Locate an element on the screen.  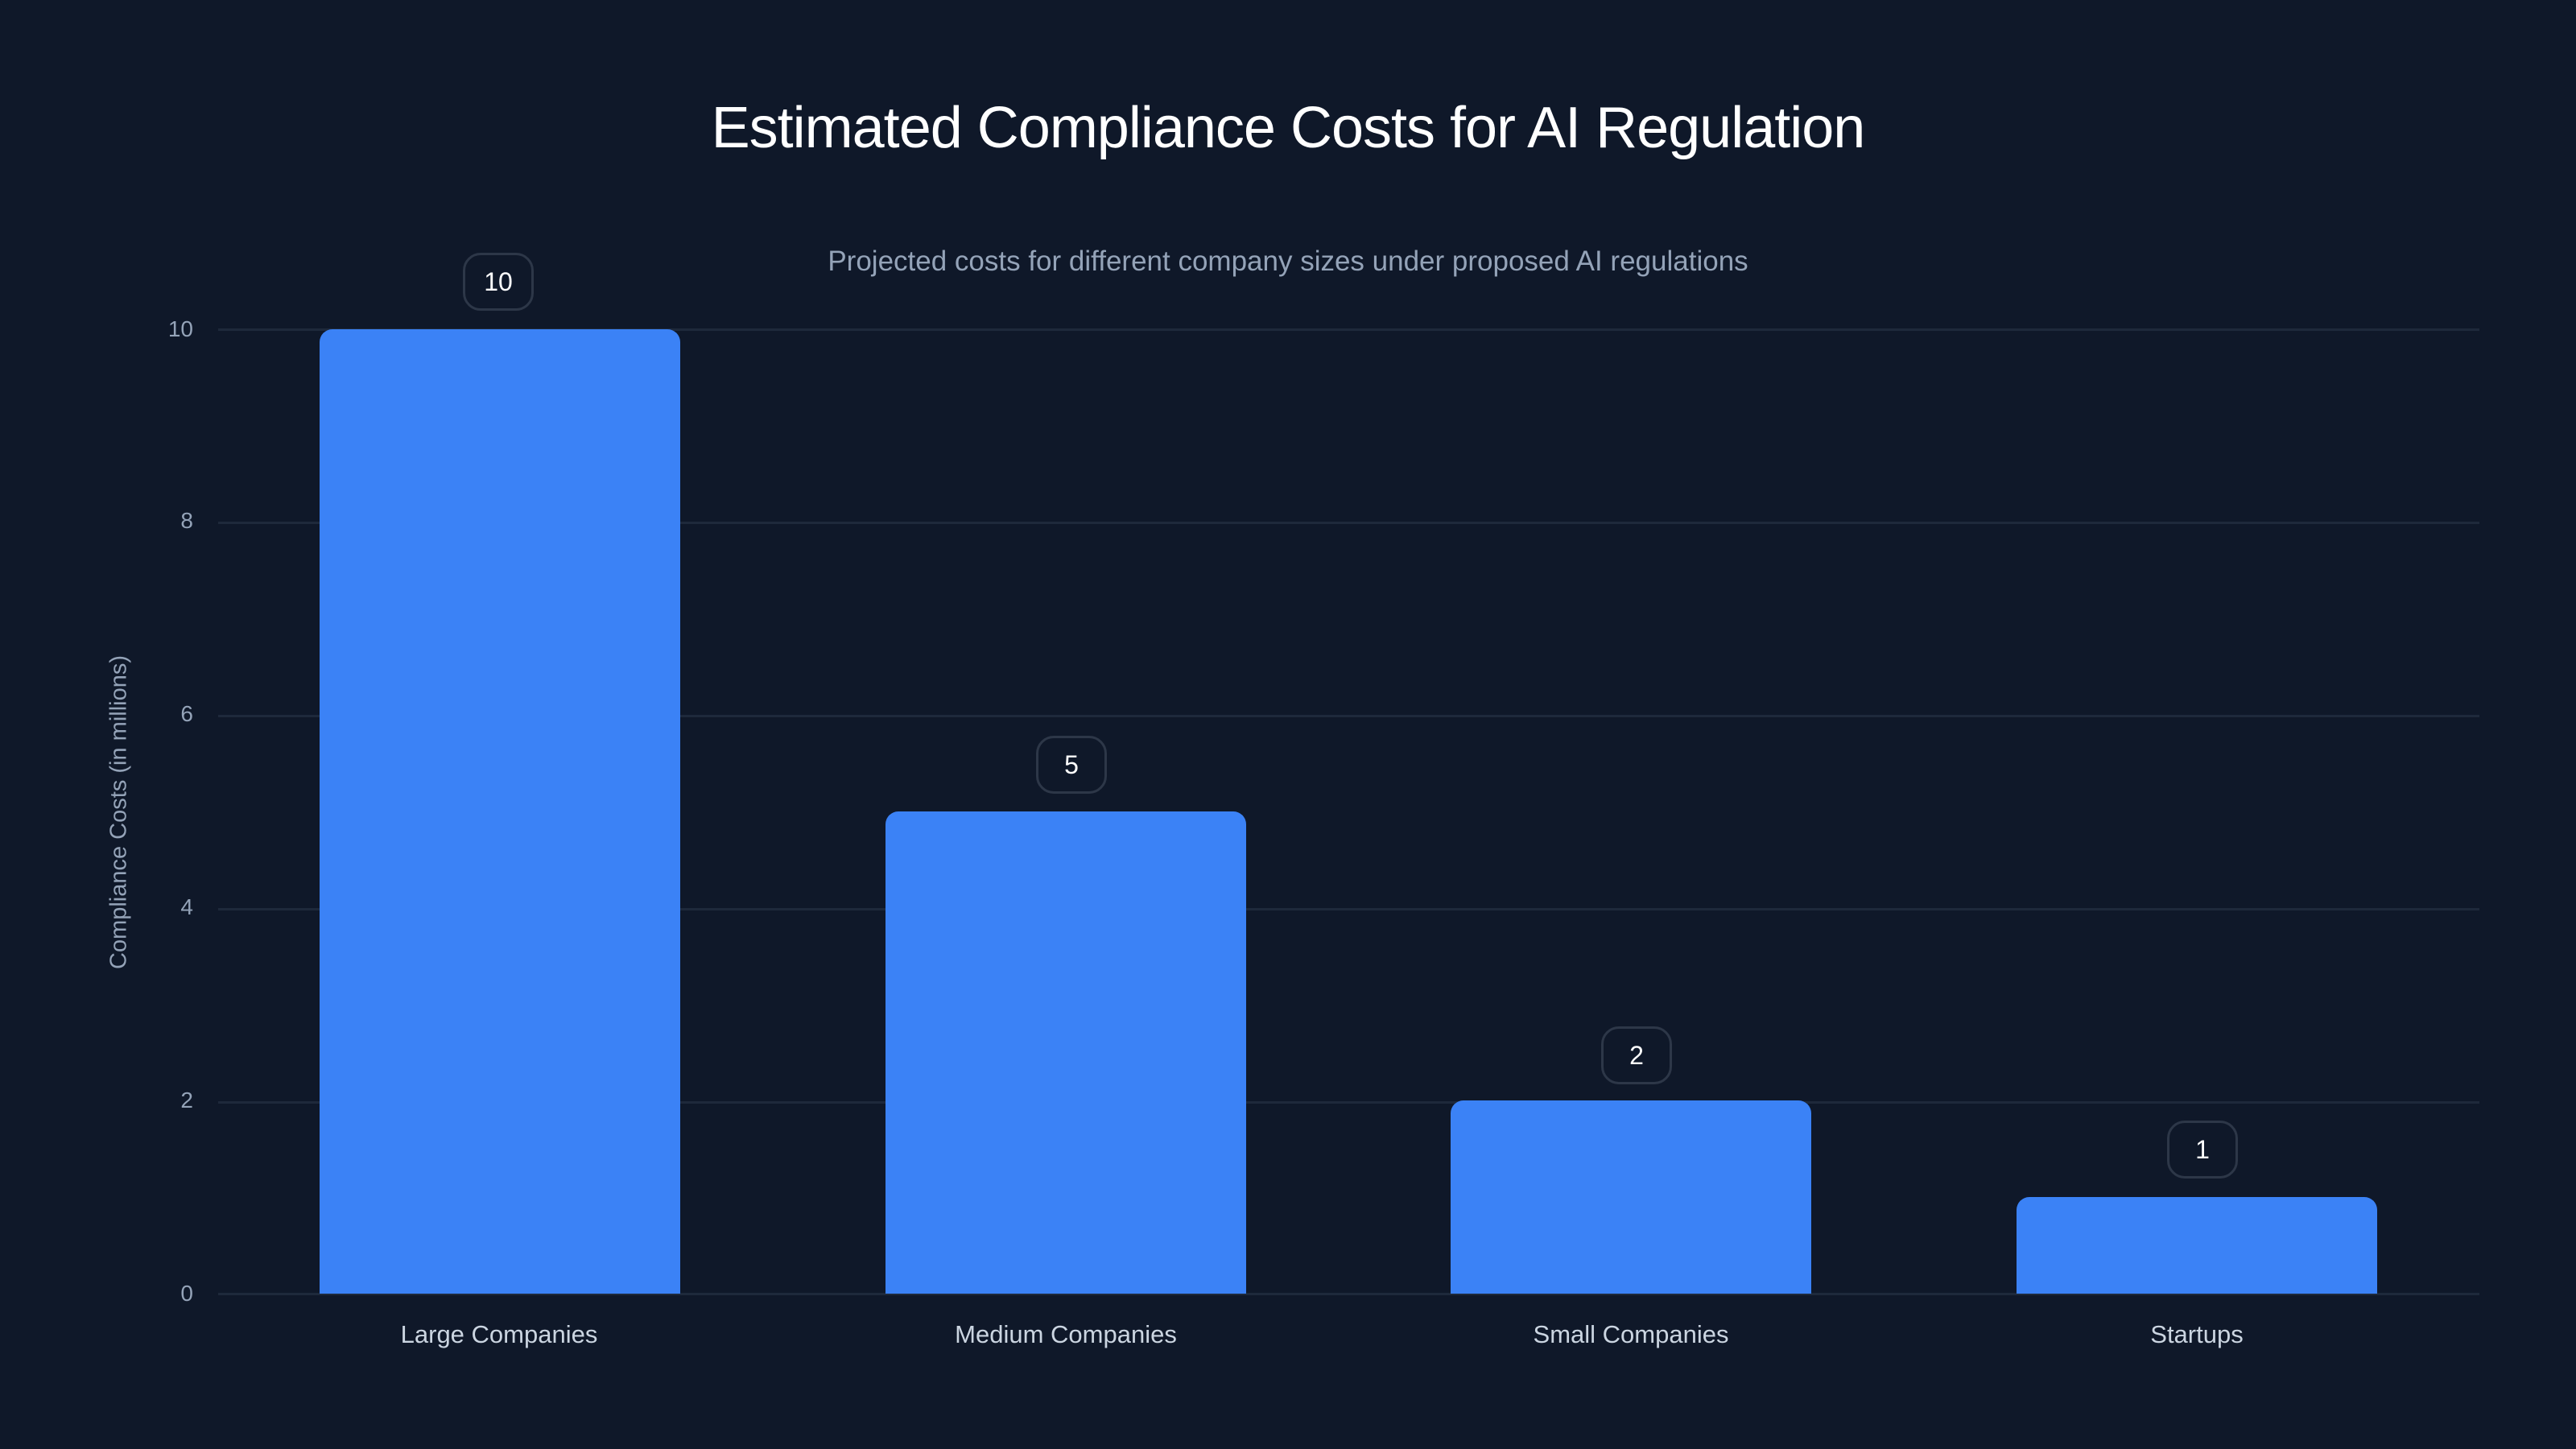
y-tick-4: 4 is located at coordinates (186, 906).